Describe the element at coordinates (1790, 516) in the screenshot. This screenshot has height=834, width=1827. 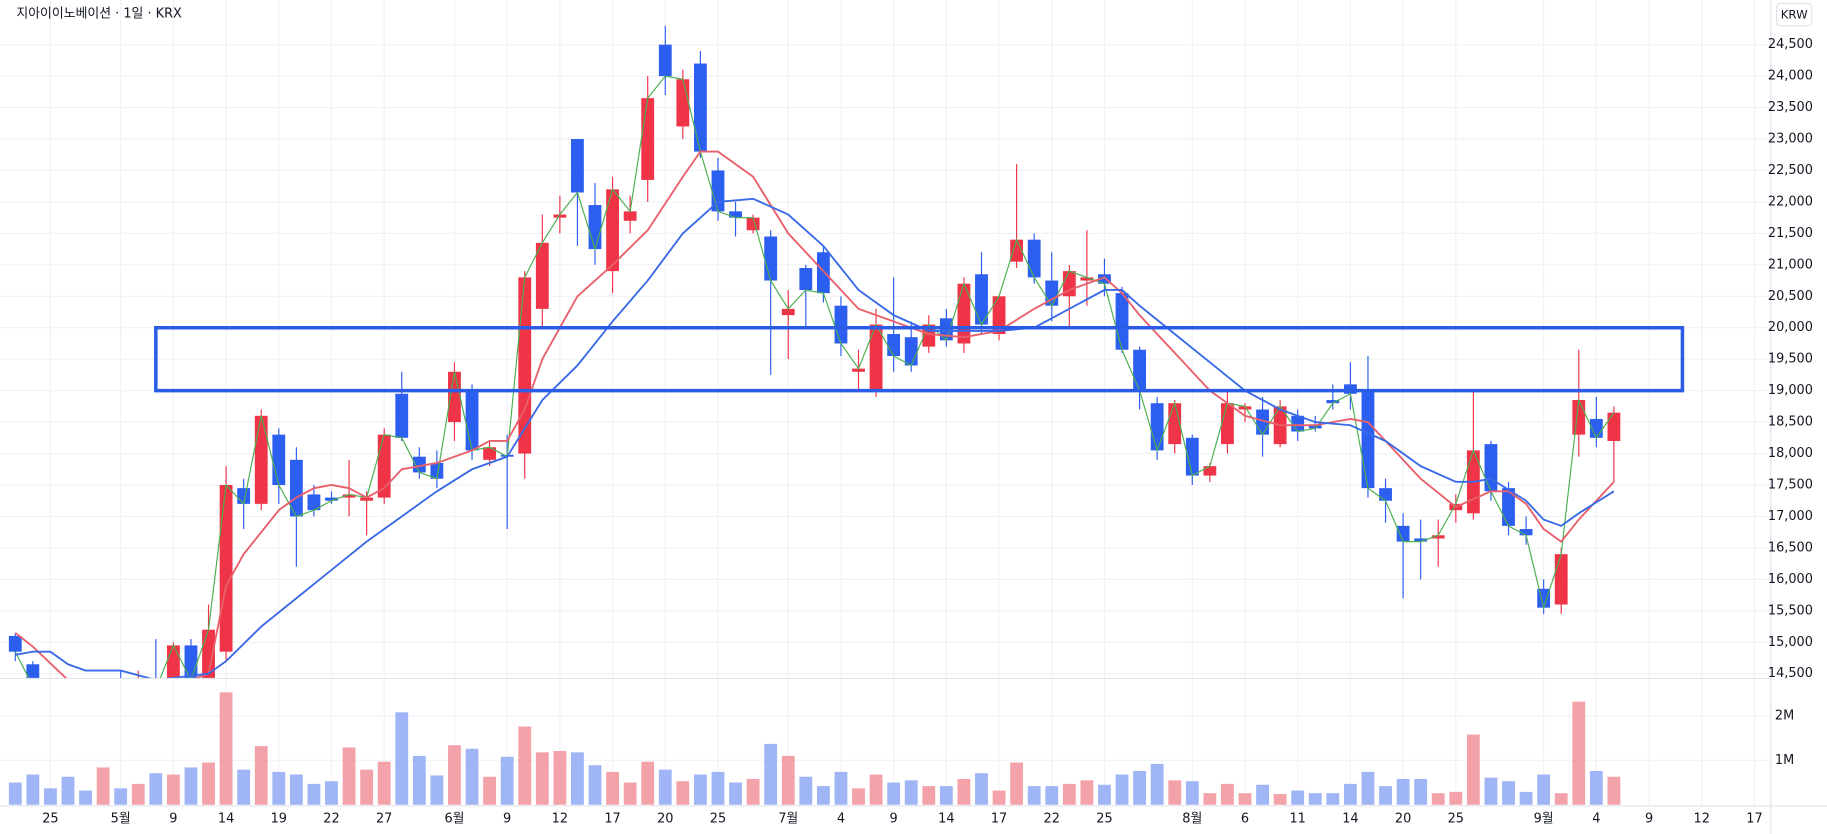
I see `y-tick-label: 17,000` at that location.